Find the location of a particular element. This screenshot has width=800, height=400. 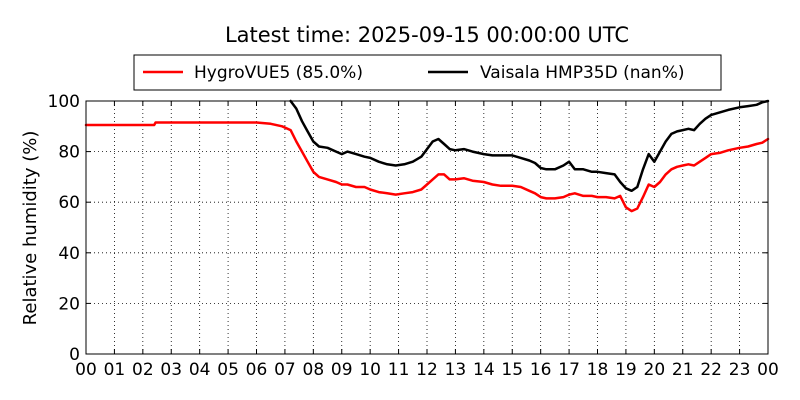

x-tick-label: 13 is located at coordinates (456, 370).